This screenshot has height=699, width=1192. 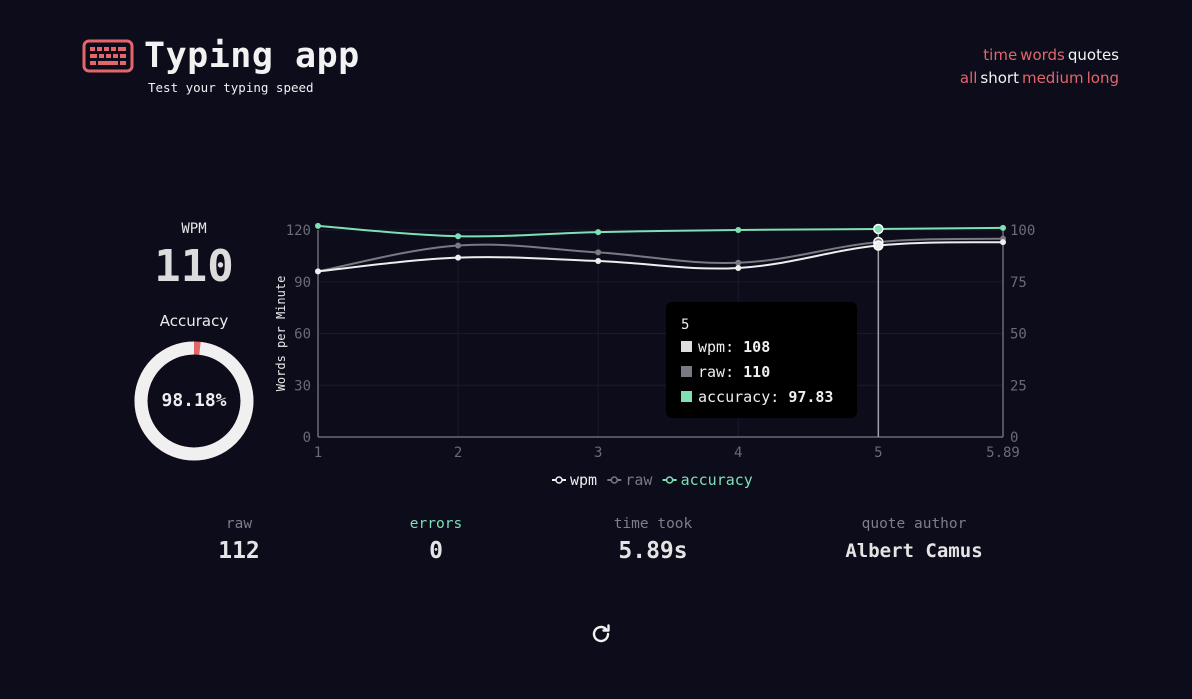 I want to click on errors-label: errors, so click(x=436, y=524).